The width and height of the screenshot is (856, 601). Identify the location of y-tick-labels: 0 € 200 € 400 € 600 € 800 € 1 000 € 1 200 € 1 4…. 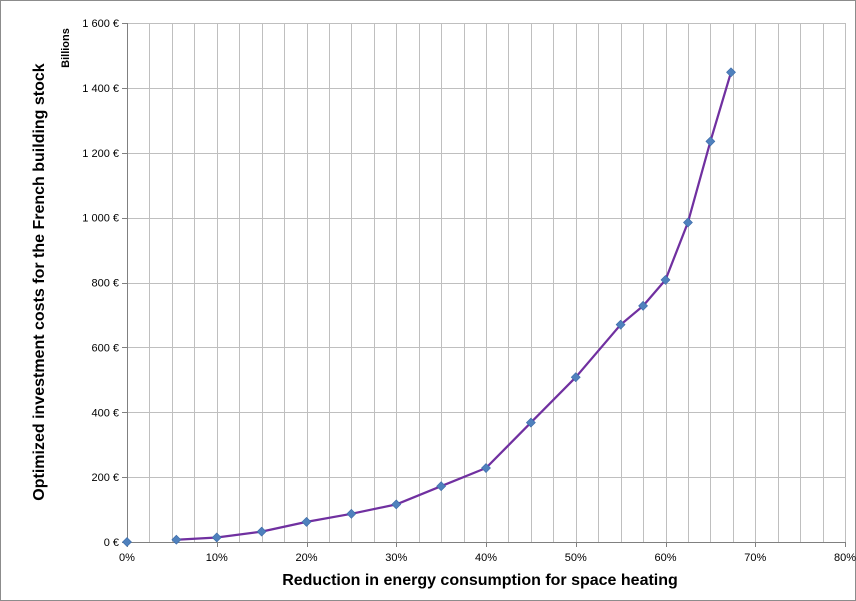
(100, 283).